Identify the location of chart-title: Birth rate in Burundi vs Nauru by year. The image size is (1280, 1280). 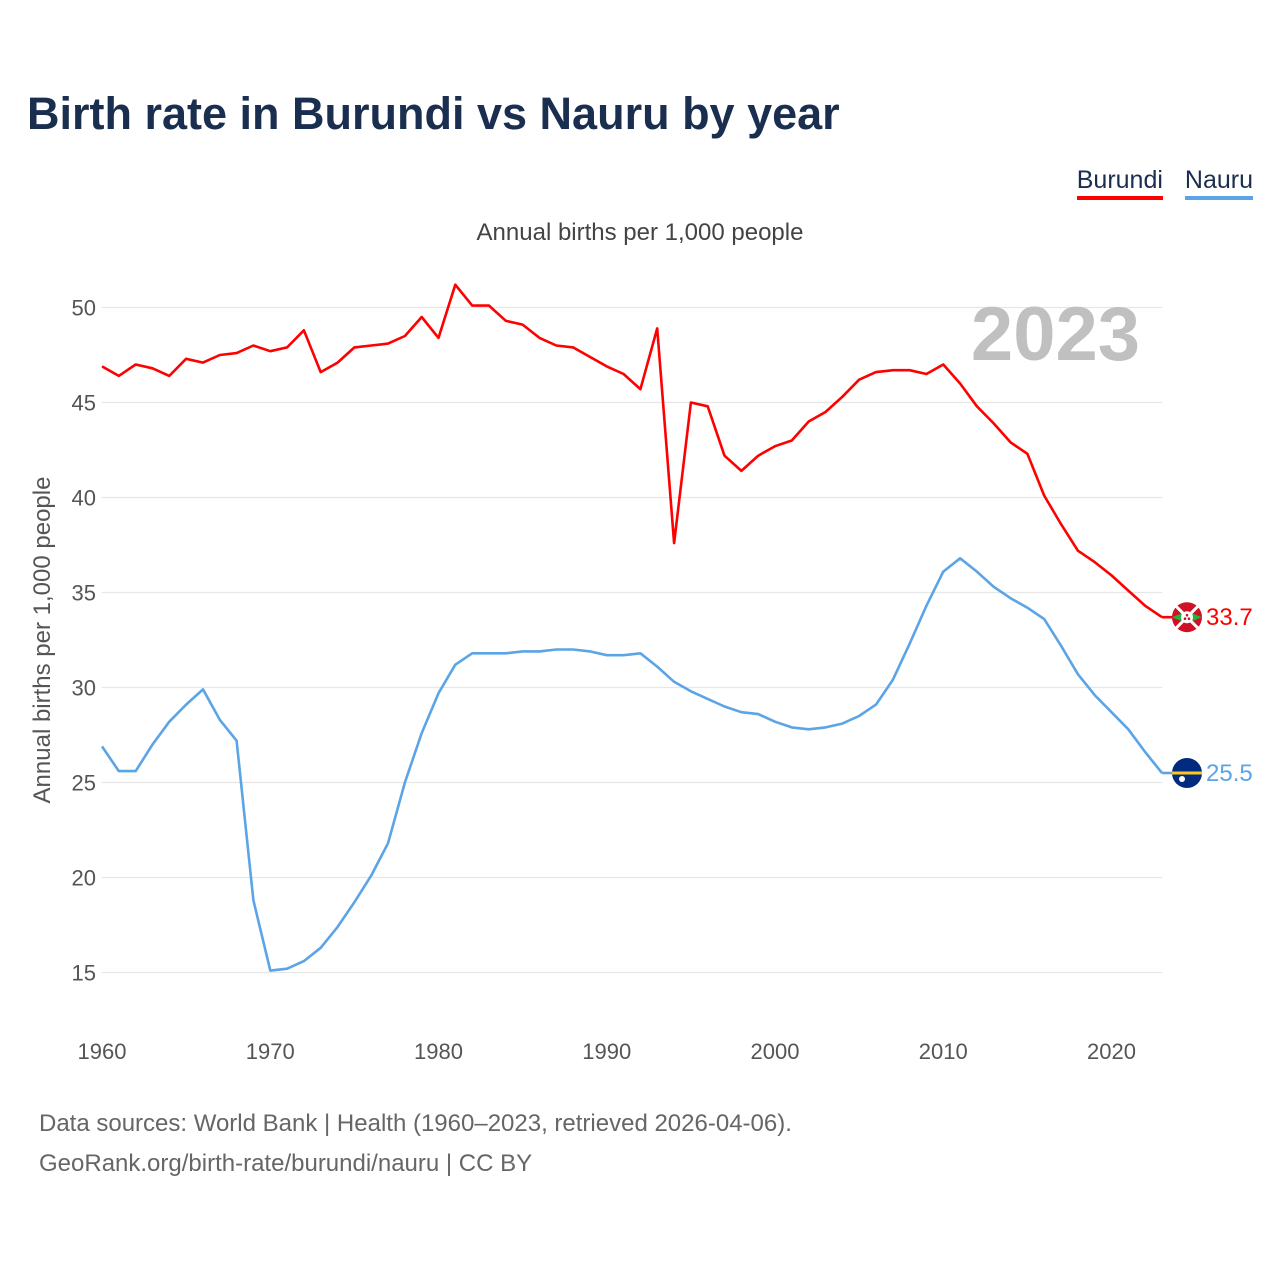
(433, 113).